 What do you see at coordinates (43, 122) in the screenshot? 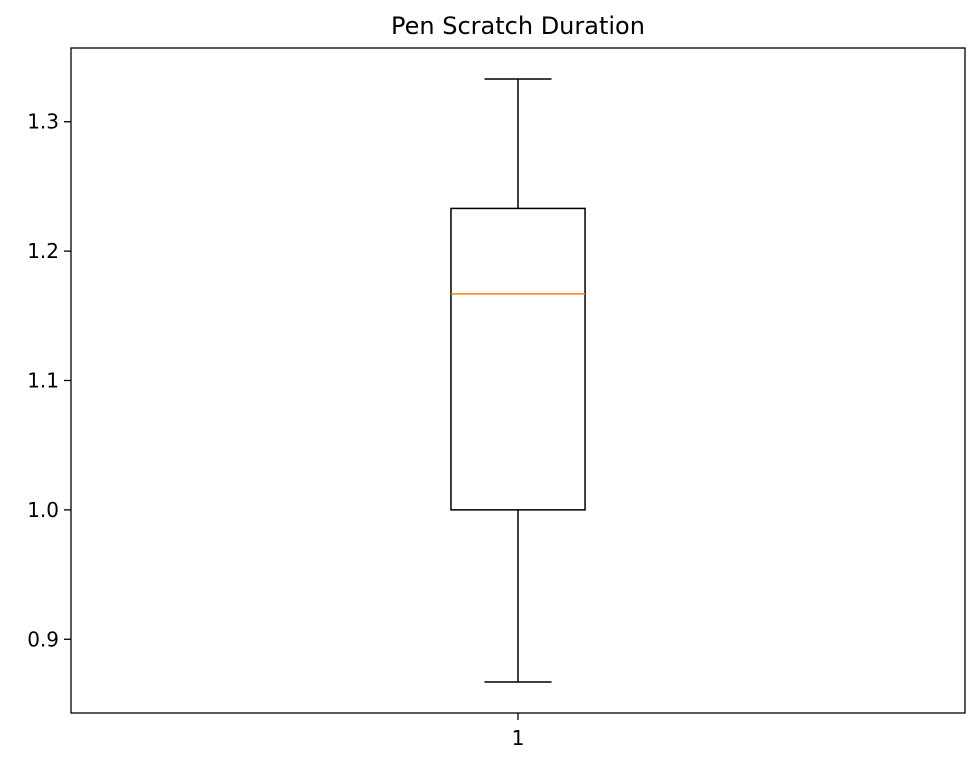
I see `y-tick-label: 1.3` at bounding box center [43, 122].